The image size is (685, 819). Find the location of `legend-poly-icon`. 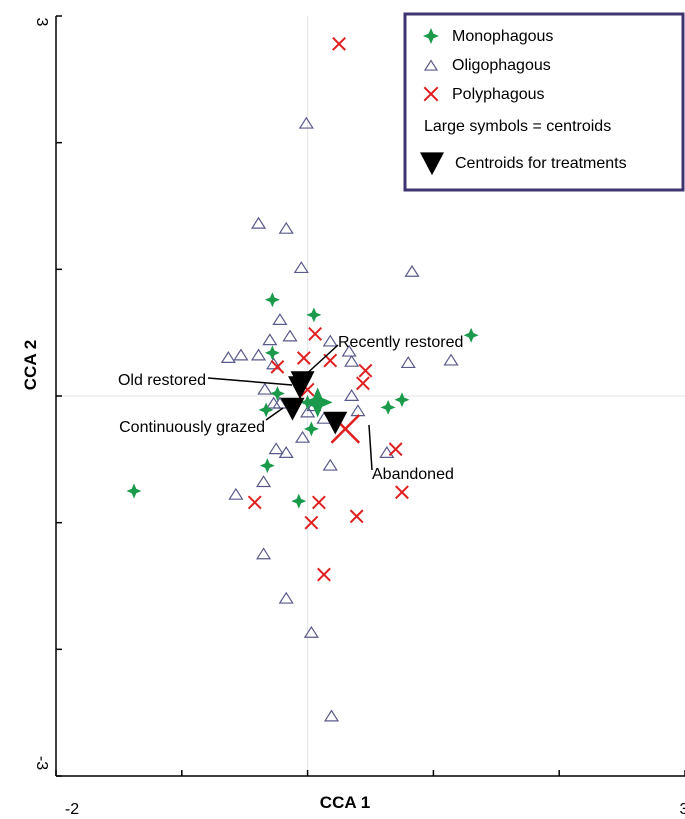

legend-poly-icon is located at coordinates (431, 94).